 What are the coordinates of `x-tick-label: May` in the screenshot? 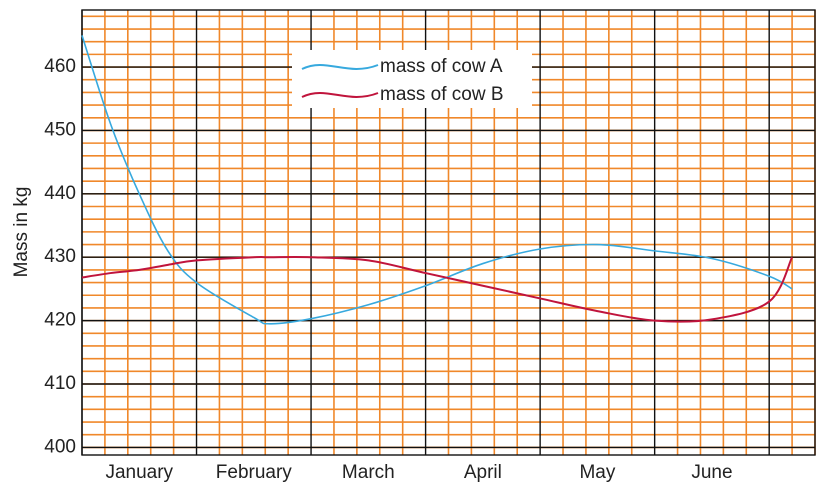 It's located at (597, 472).